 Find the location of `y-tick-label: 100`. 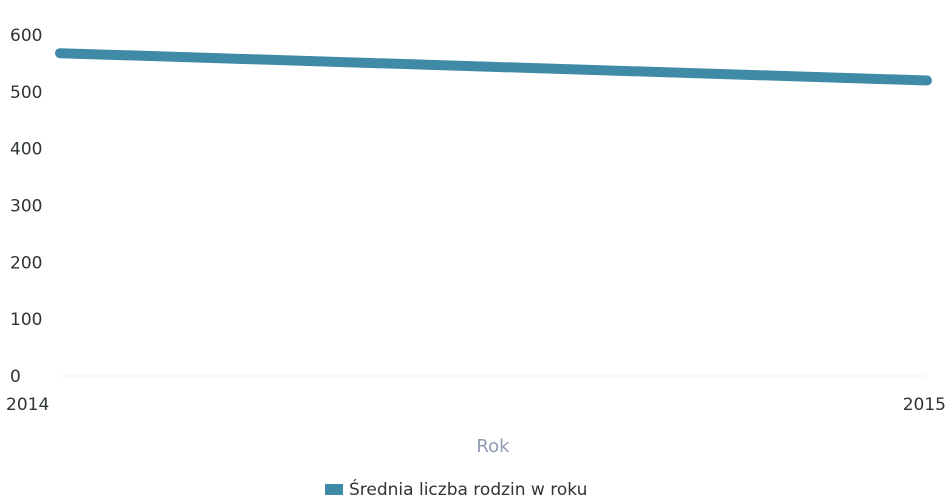

y-tick-label: 100 is located at coordinates (26, 320).